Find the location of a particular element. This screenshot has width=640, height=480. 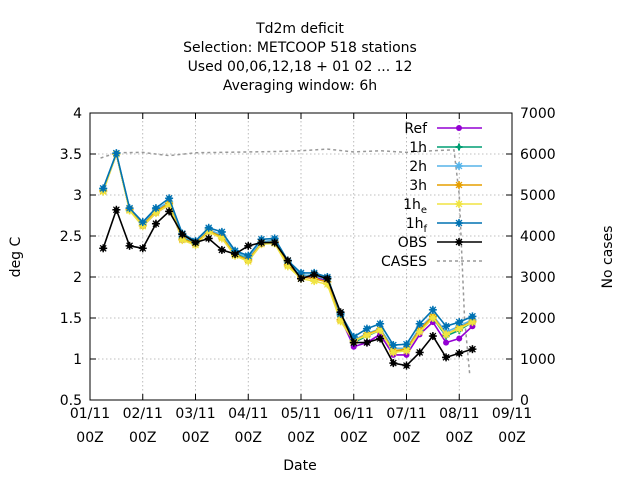

legend-2h-point is located at coordinates (459, 166).